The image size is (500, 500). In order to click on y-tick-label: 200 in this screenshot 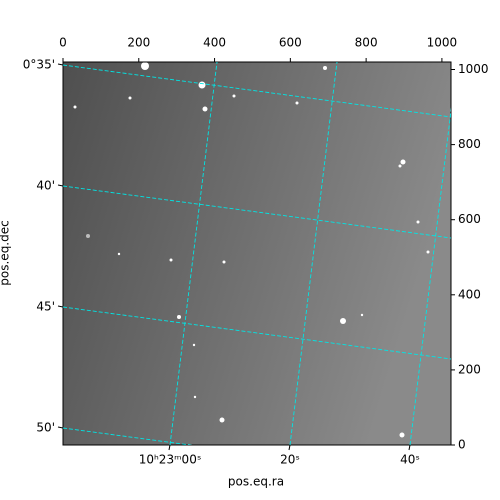, I will do `click(469, 369)`.